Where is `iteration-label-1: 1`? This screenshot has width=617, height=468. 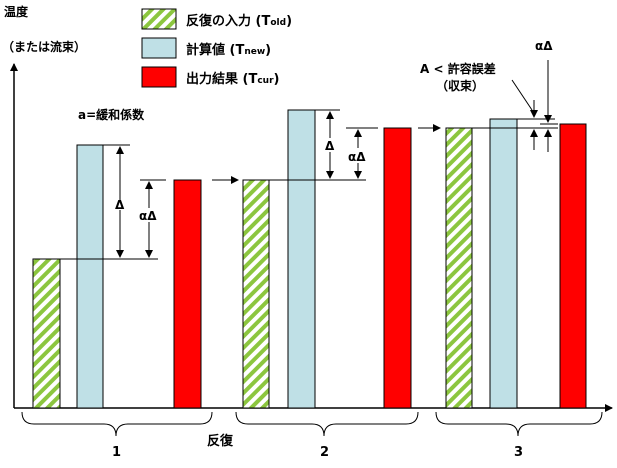 iteration-label-1: 1 is located at coordinates (116, 452).